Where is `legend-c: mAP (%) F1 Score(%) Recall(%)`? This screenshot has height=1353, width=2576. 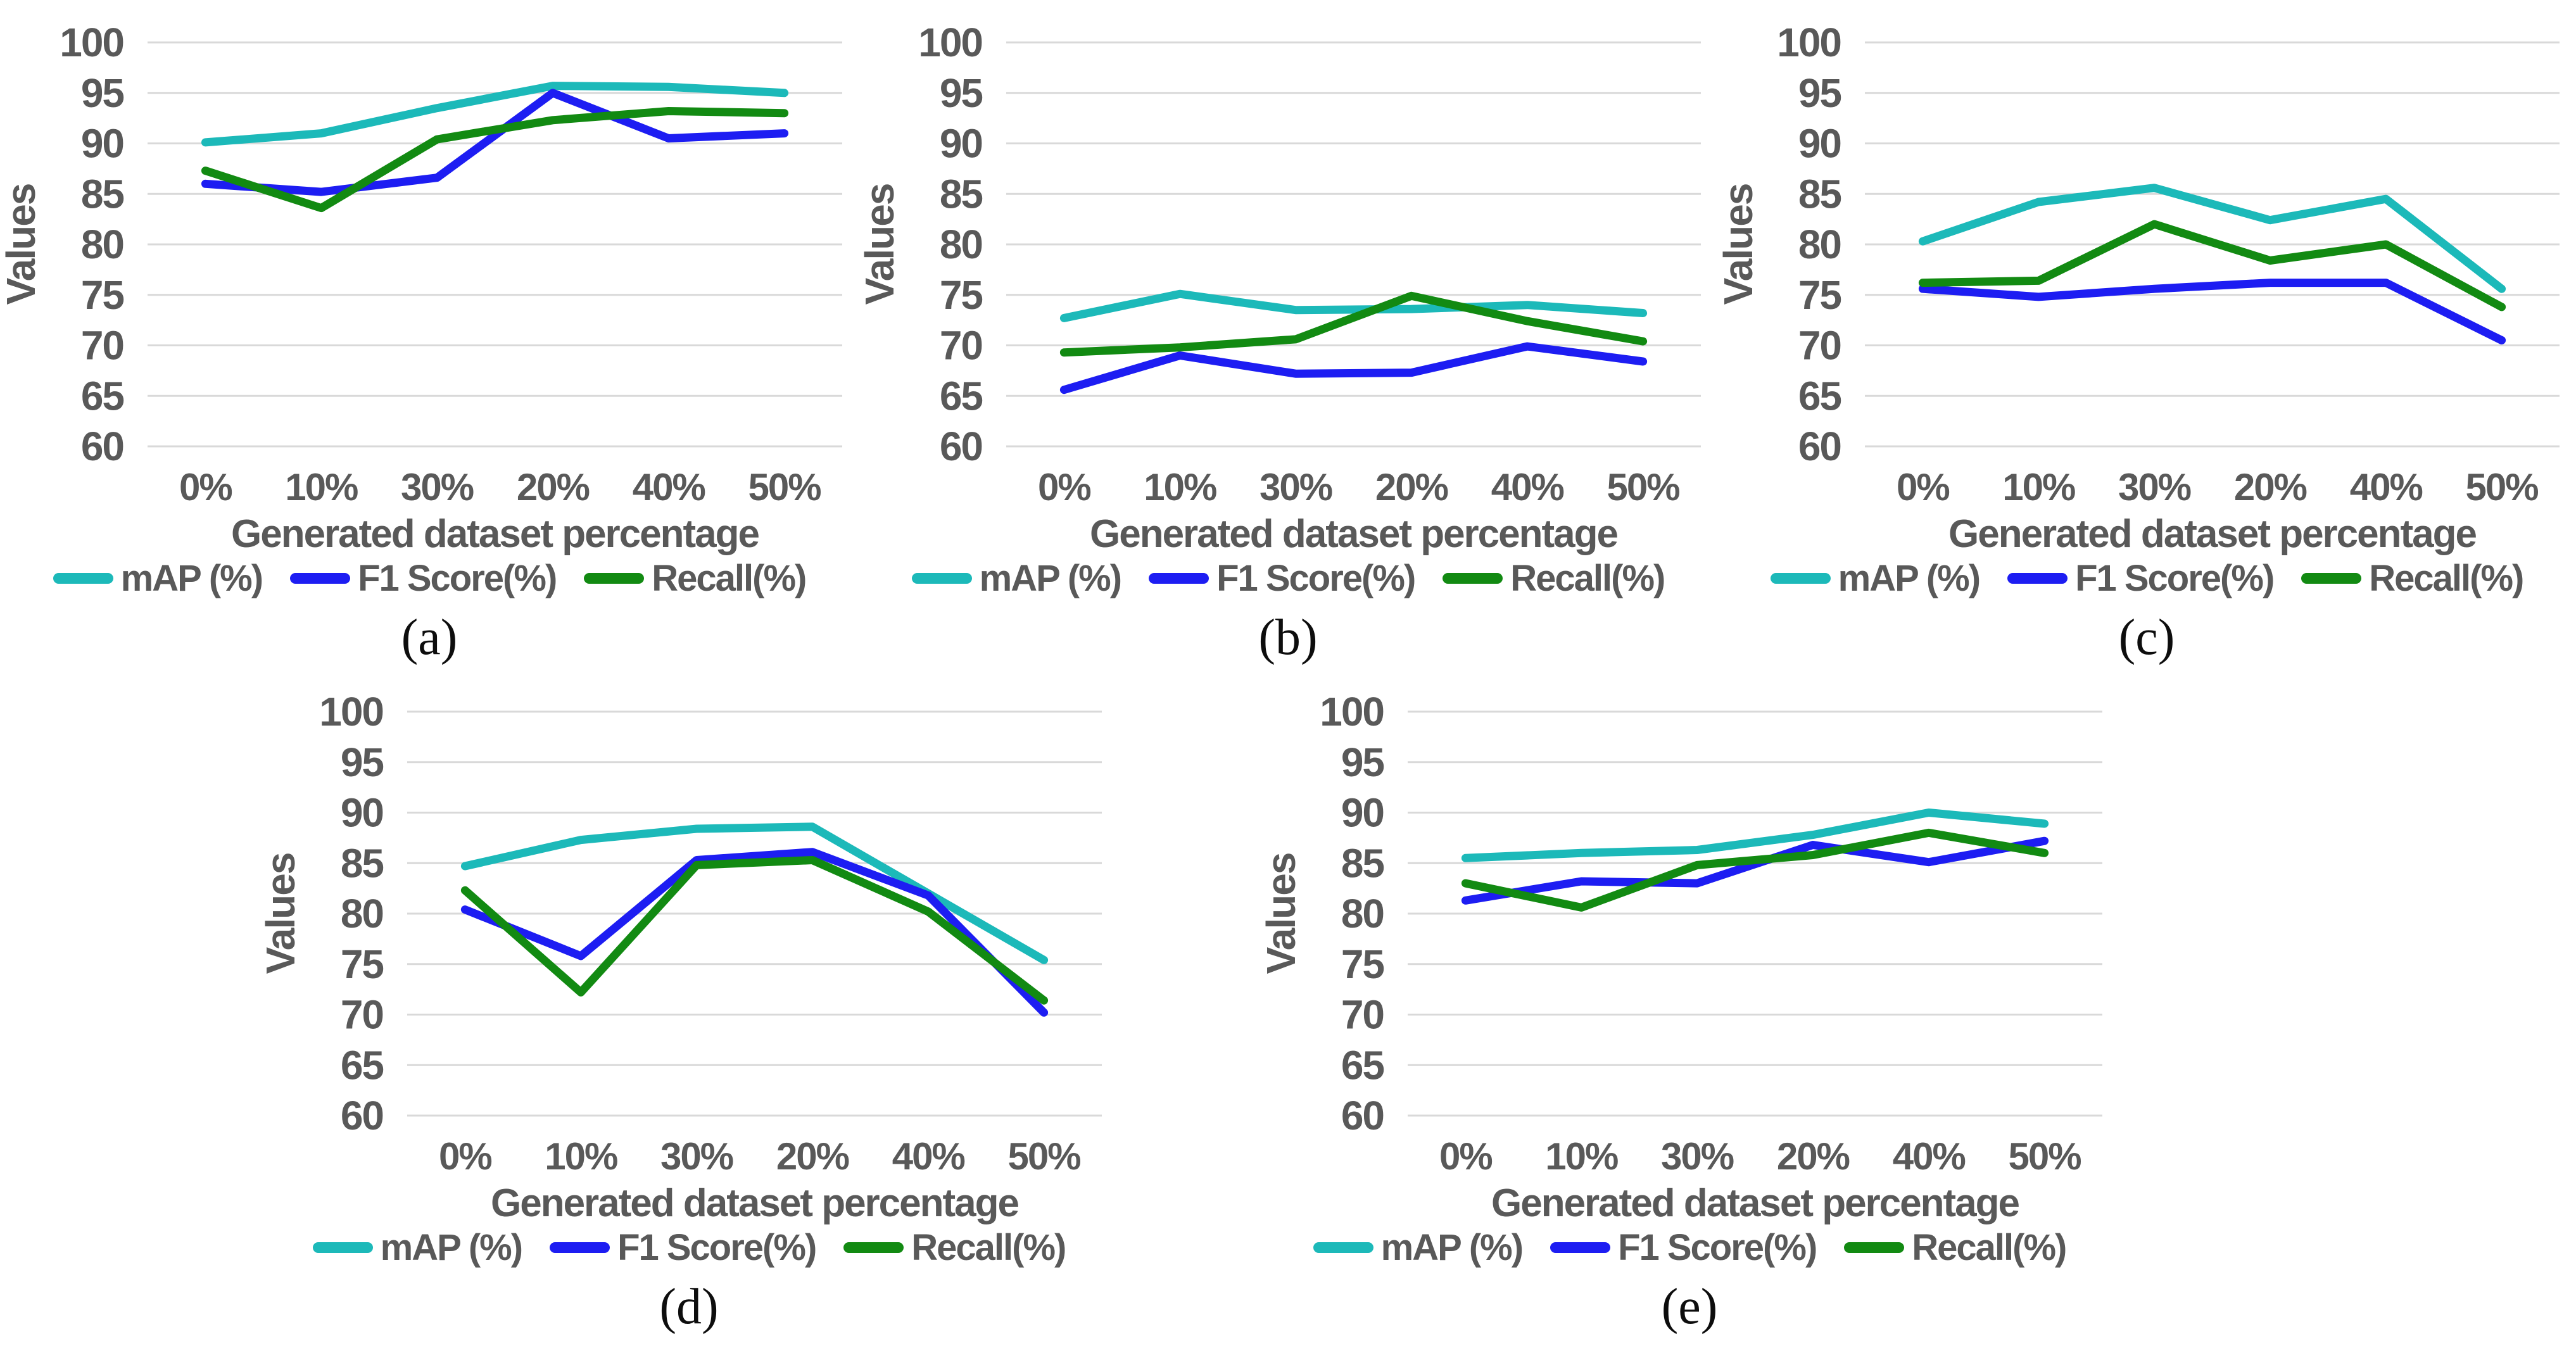 legend-c: mAP (%) F1 Score(%) Recall(%) is located at coordinates (2147, 578).